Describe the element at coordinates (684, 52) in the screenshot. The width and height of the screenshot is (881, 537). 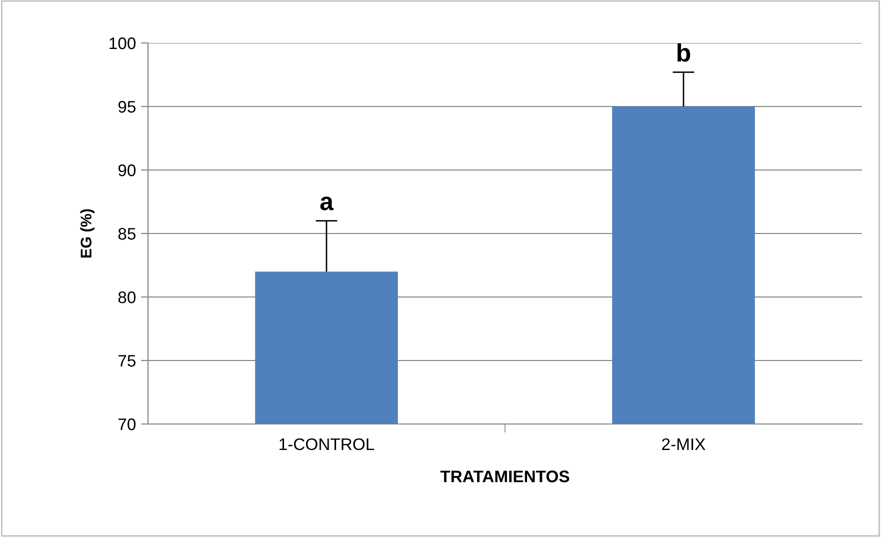
I see `annotation: b` at that location.